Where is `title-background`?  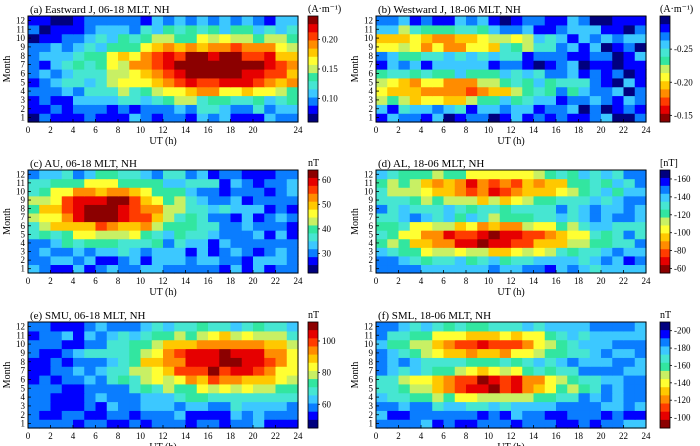
title-background is located at coordinates (135, 163).